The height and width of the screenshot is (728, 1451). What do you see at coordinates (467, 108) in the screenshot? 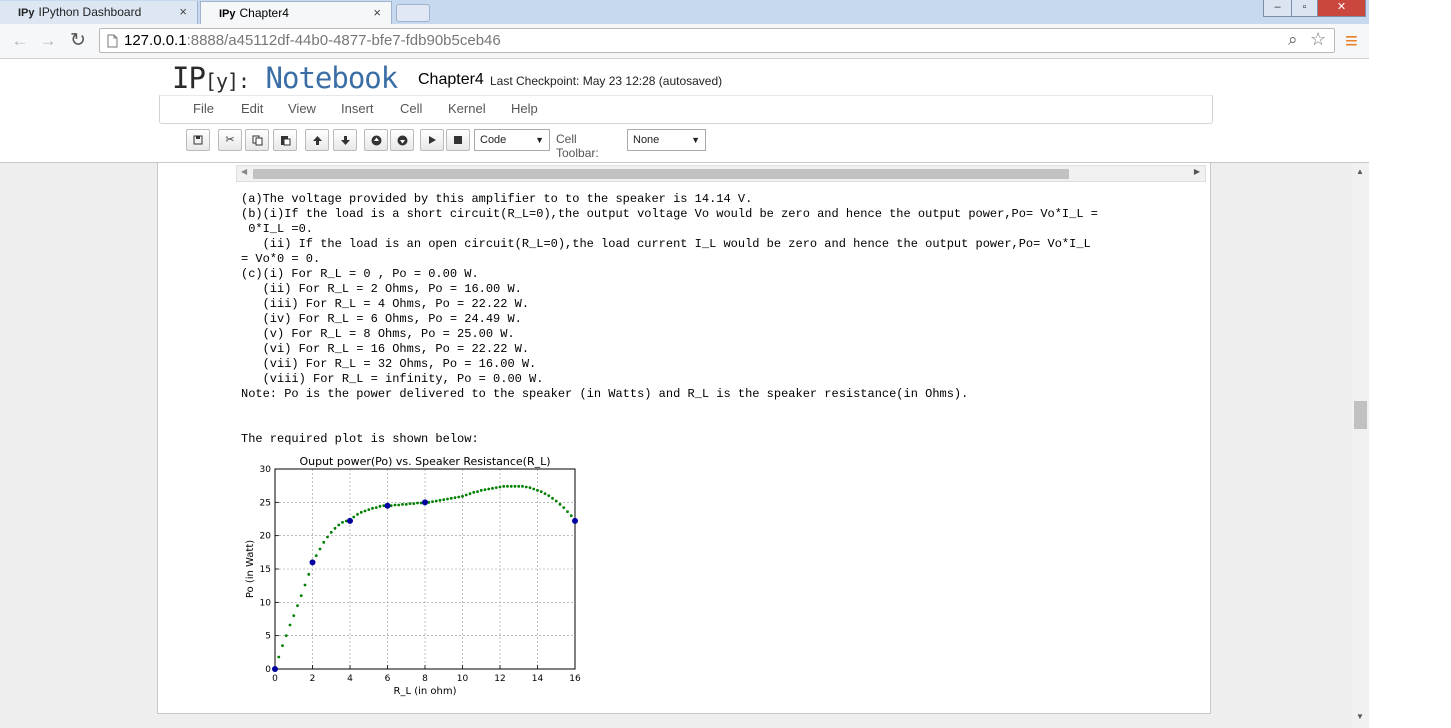
I see `menu-kernel: Kernel` at bounding box center [467, 108].